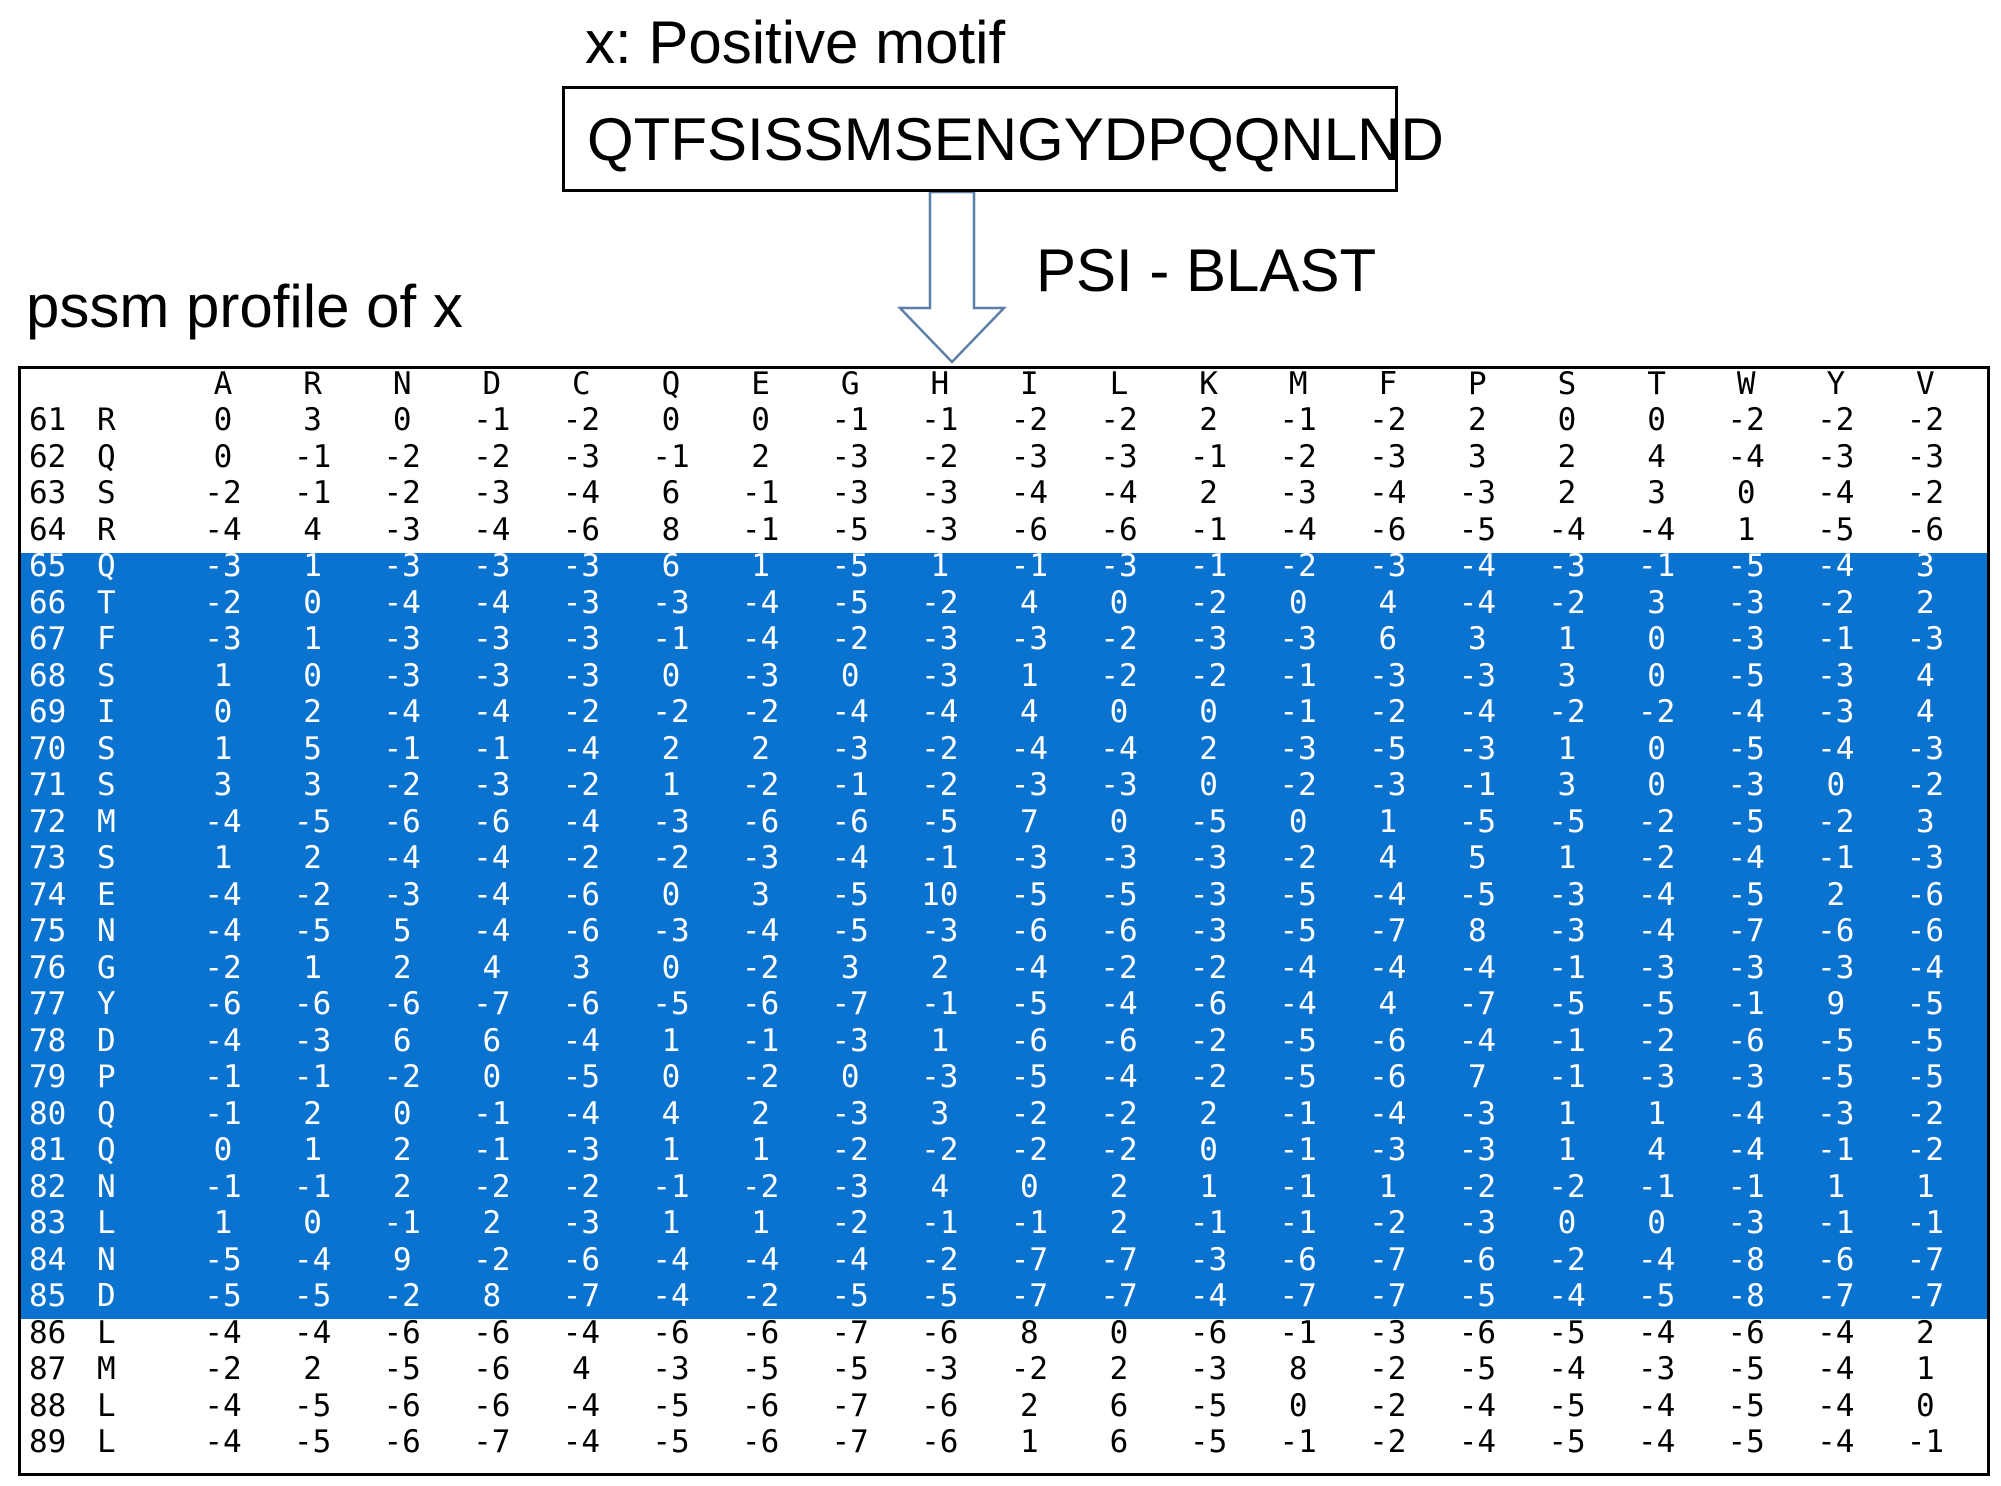 The image size is (2001, 1486). What do you see at coordinates (48, 1113) in the screenshot?
I see `row-position: 80` at bounding box center [48, 1113].